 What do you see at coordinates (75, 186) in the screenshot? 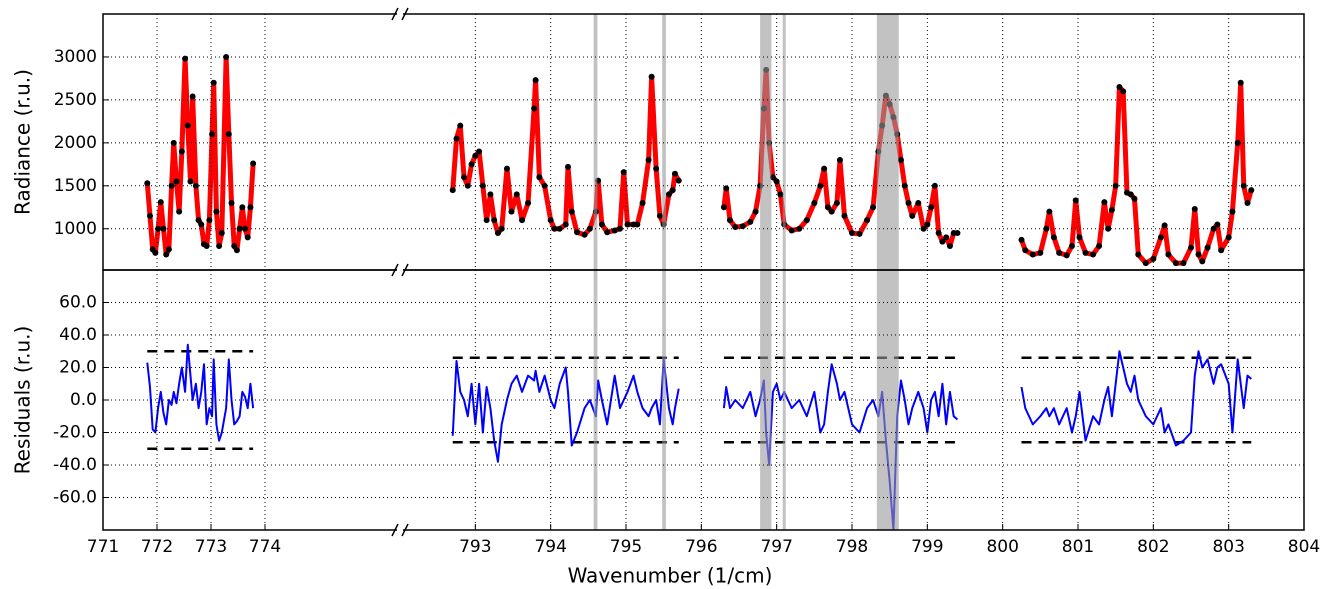
I see `y-tick-label: 1500` at bounding box center [75, 186].